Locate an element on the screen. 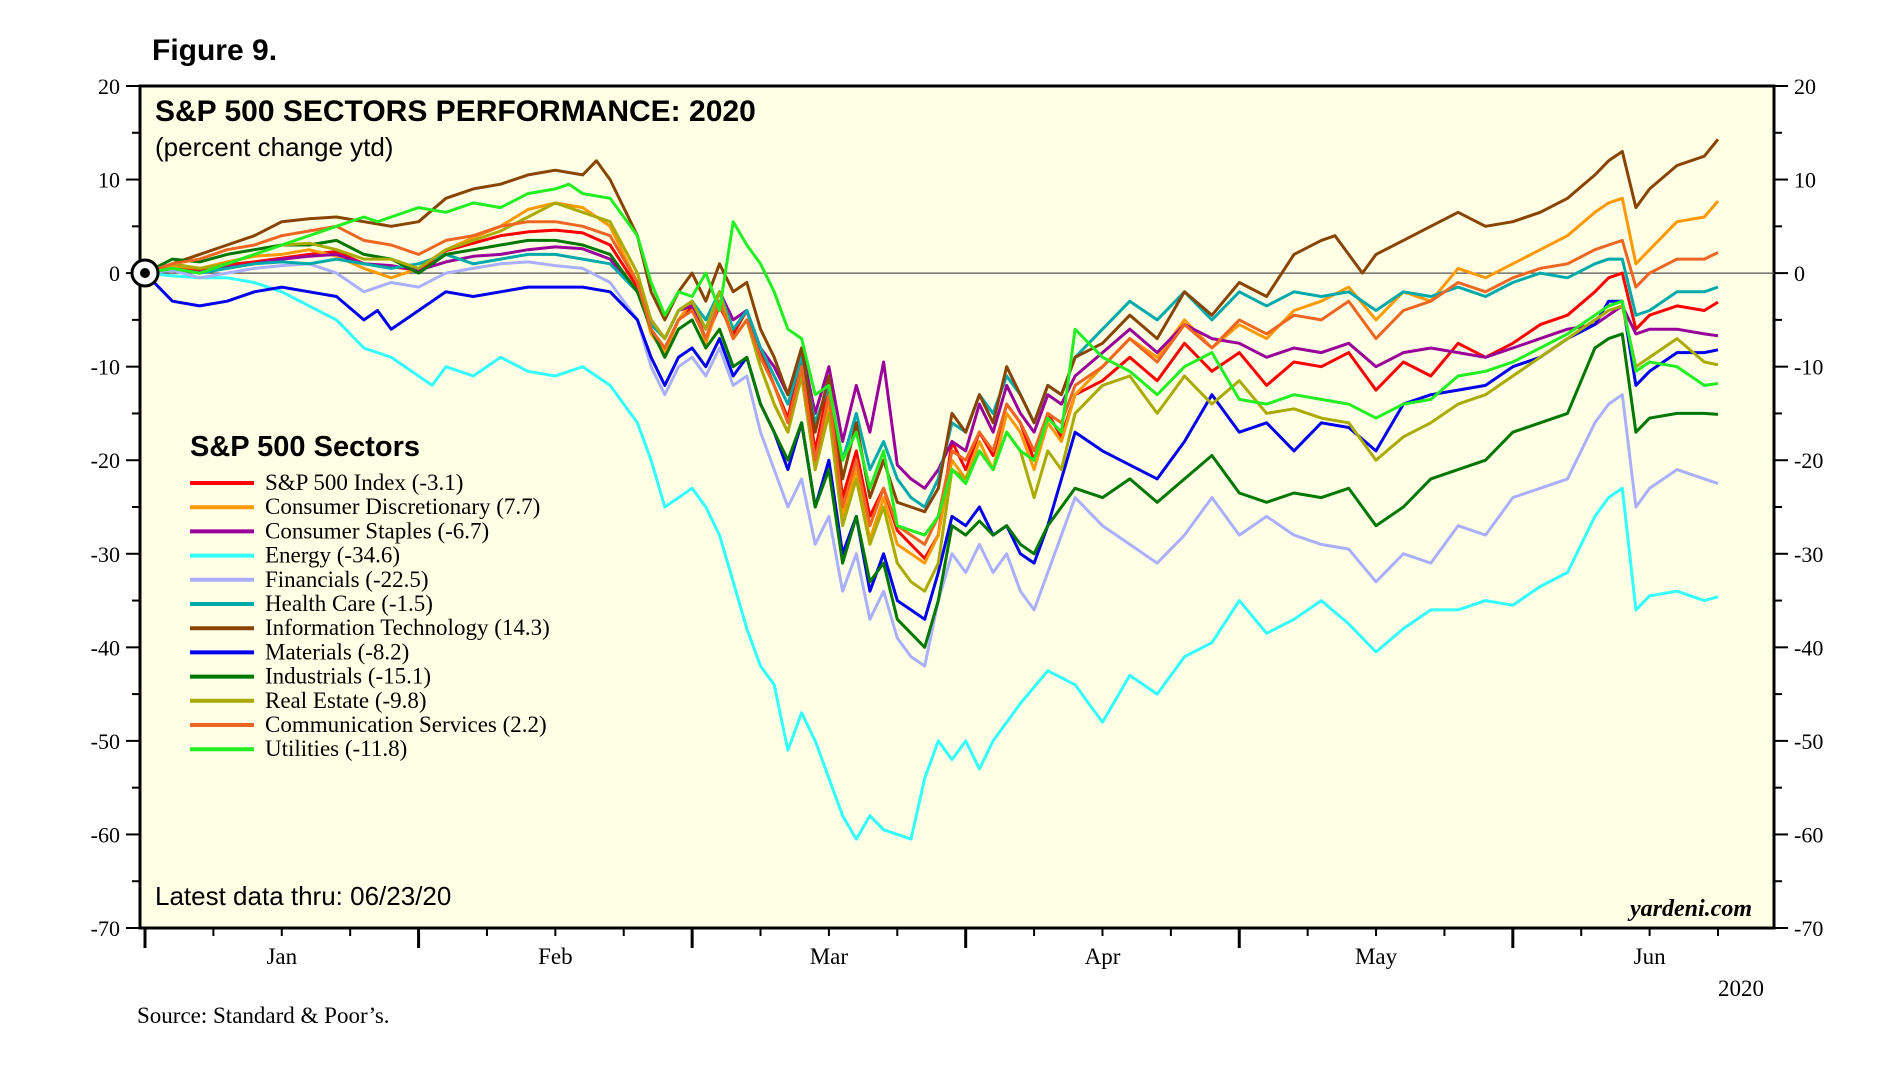 The width and height of the screenshot is (1892, 1076). chart-subtitle: (percent change ytd) is located at coordinates (274, 147).